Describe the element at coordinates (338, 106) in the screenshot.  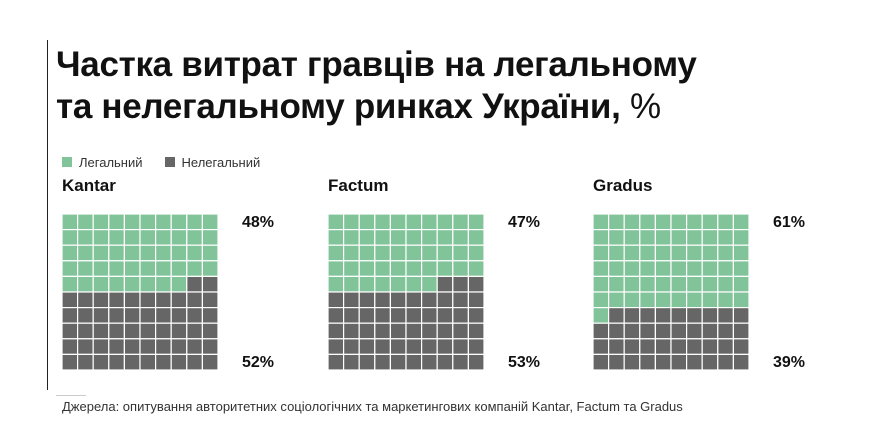
I see `title-line-2-text: та нелегальному ринках України,` at that location.